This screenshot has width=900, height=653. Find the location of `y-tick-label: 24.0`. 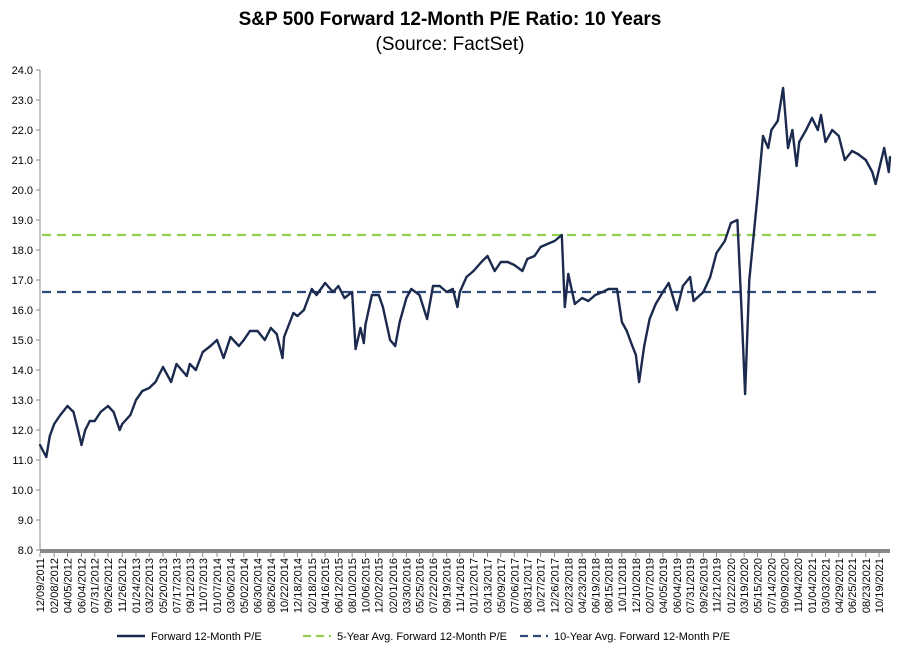

y-tick-label: 24.0 is located at coordinates (22, 71).